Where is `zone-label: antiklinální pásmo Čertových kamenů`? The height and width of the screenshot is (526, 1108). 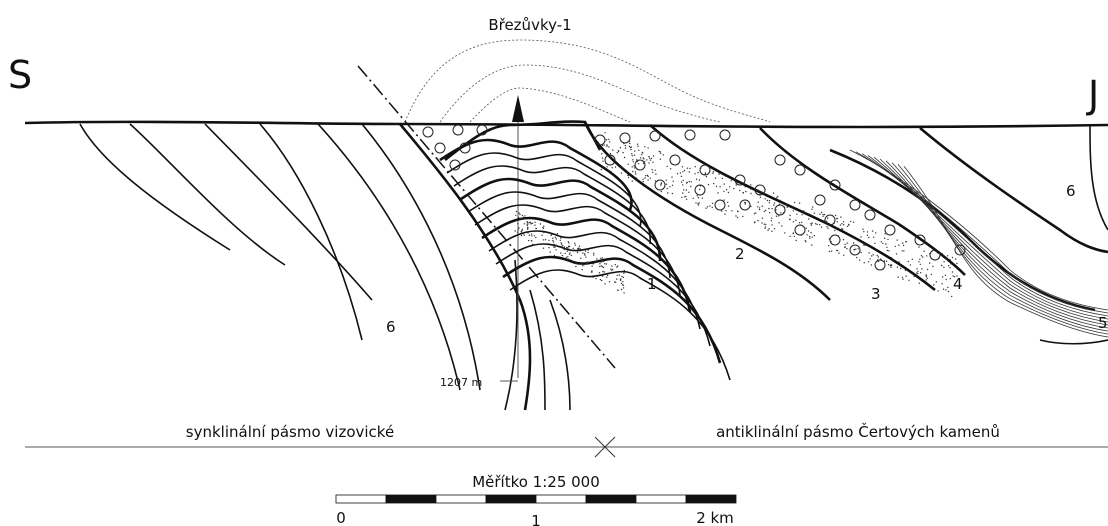
zone-label: antiklinální pásmo Čertových kamenů is located at coordinates (858, 431).